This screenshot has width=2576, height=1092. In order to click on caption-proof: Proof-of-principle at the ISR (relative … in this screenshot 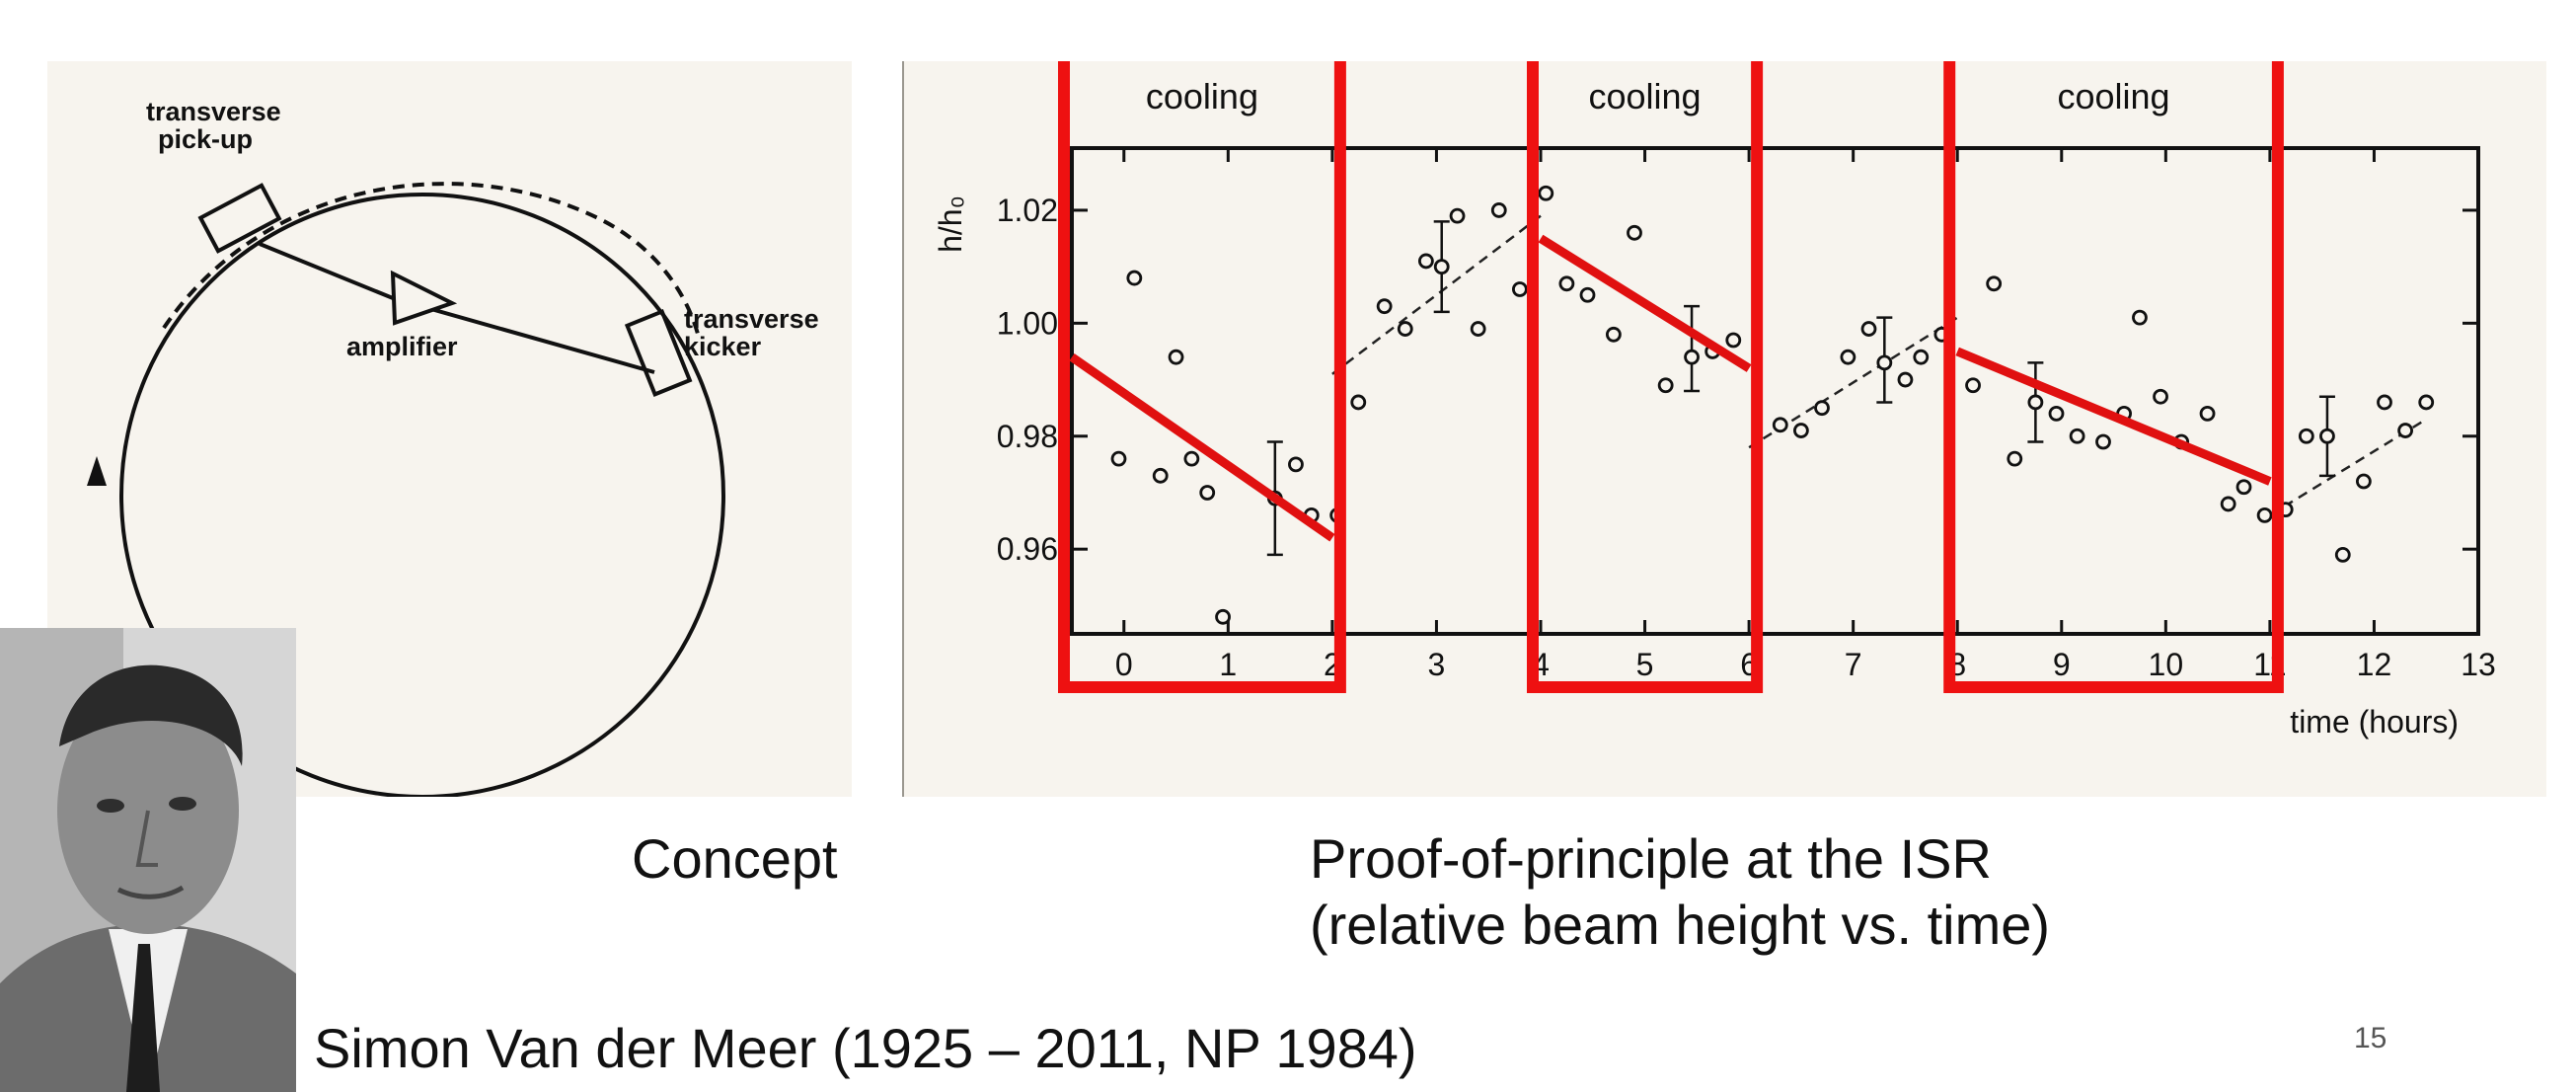, I will do `click(1680, 891)`.